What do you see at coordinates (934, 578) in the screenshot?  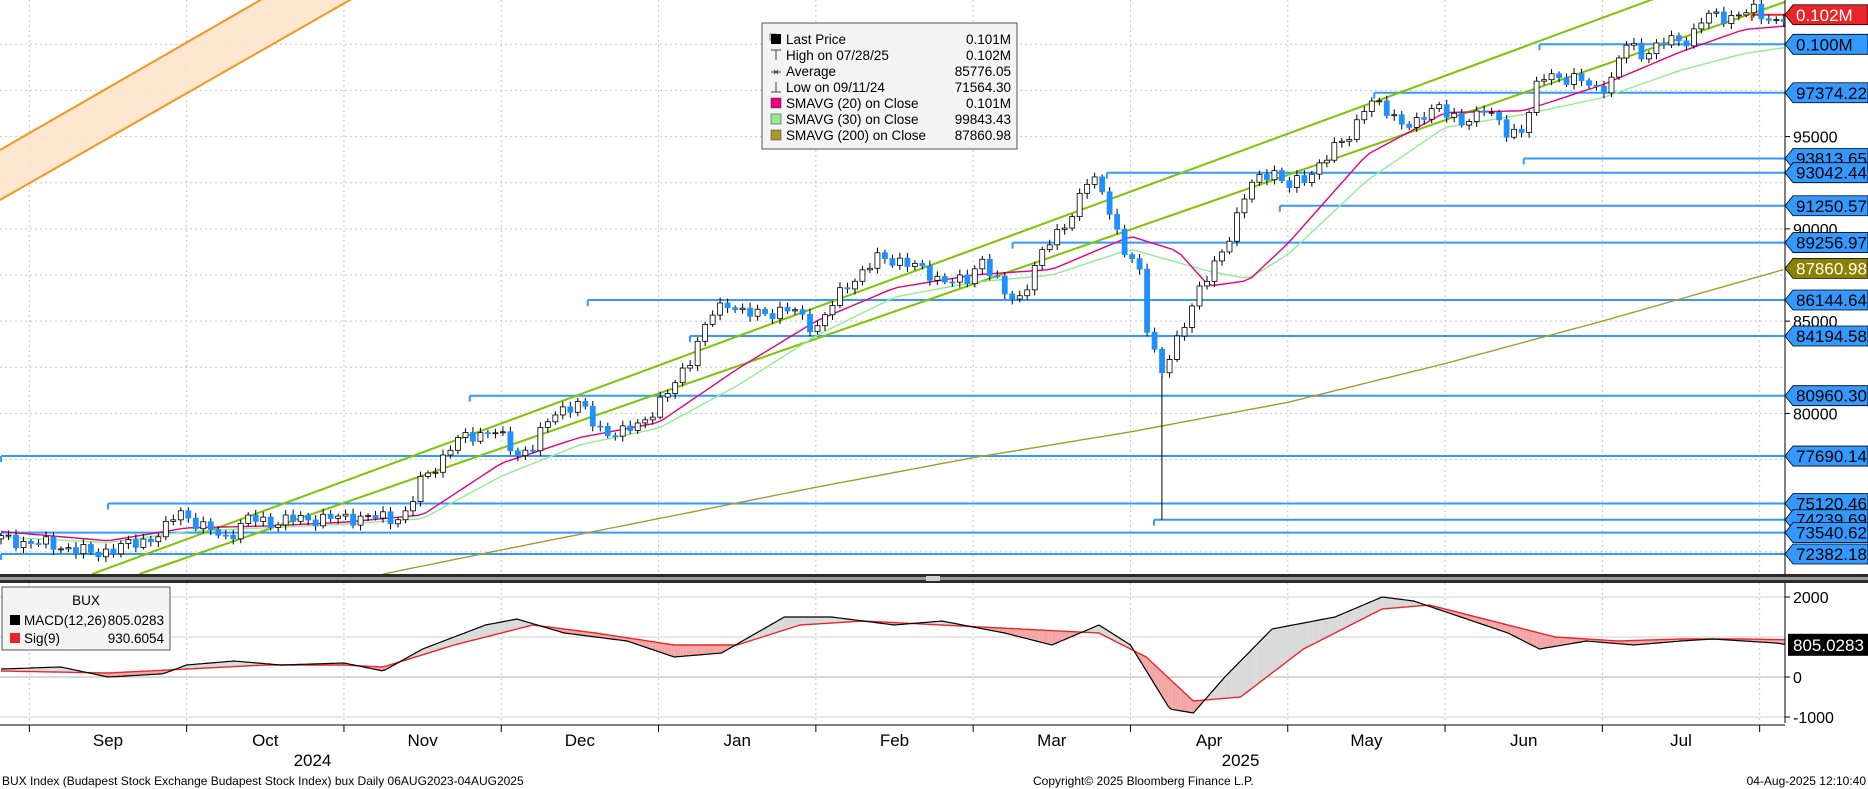 I see `panel-divider` at bounding box center [934, 578].